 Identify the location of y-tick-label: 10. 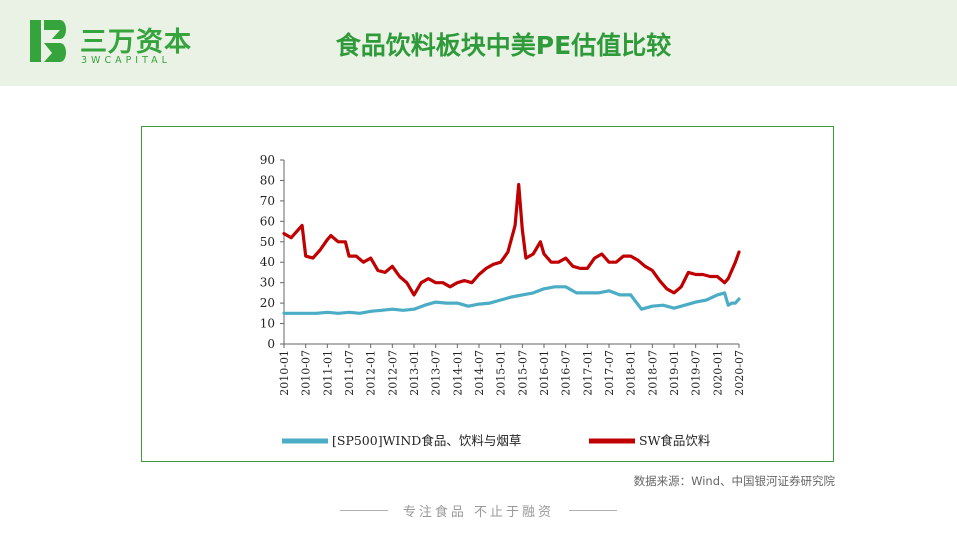
(267, 324).